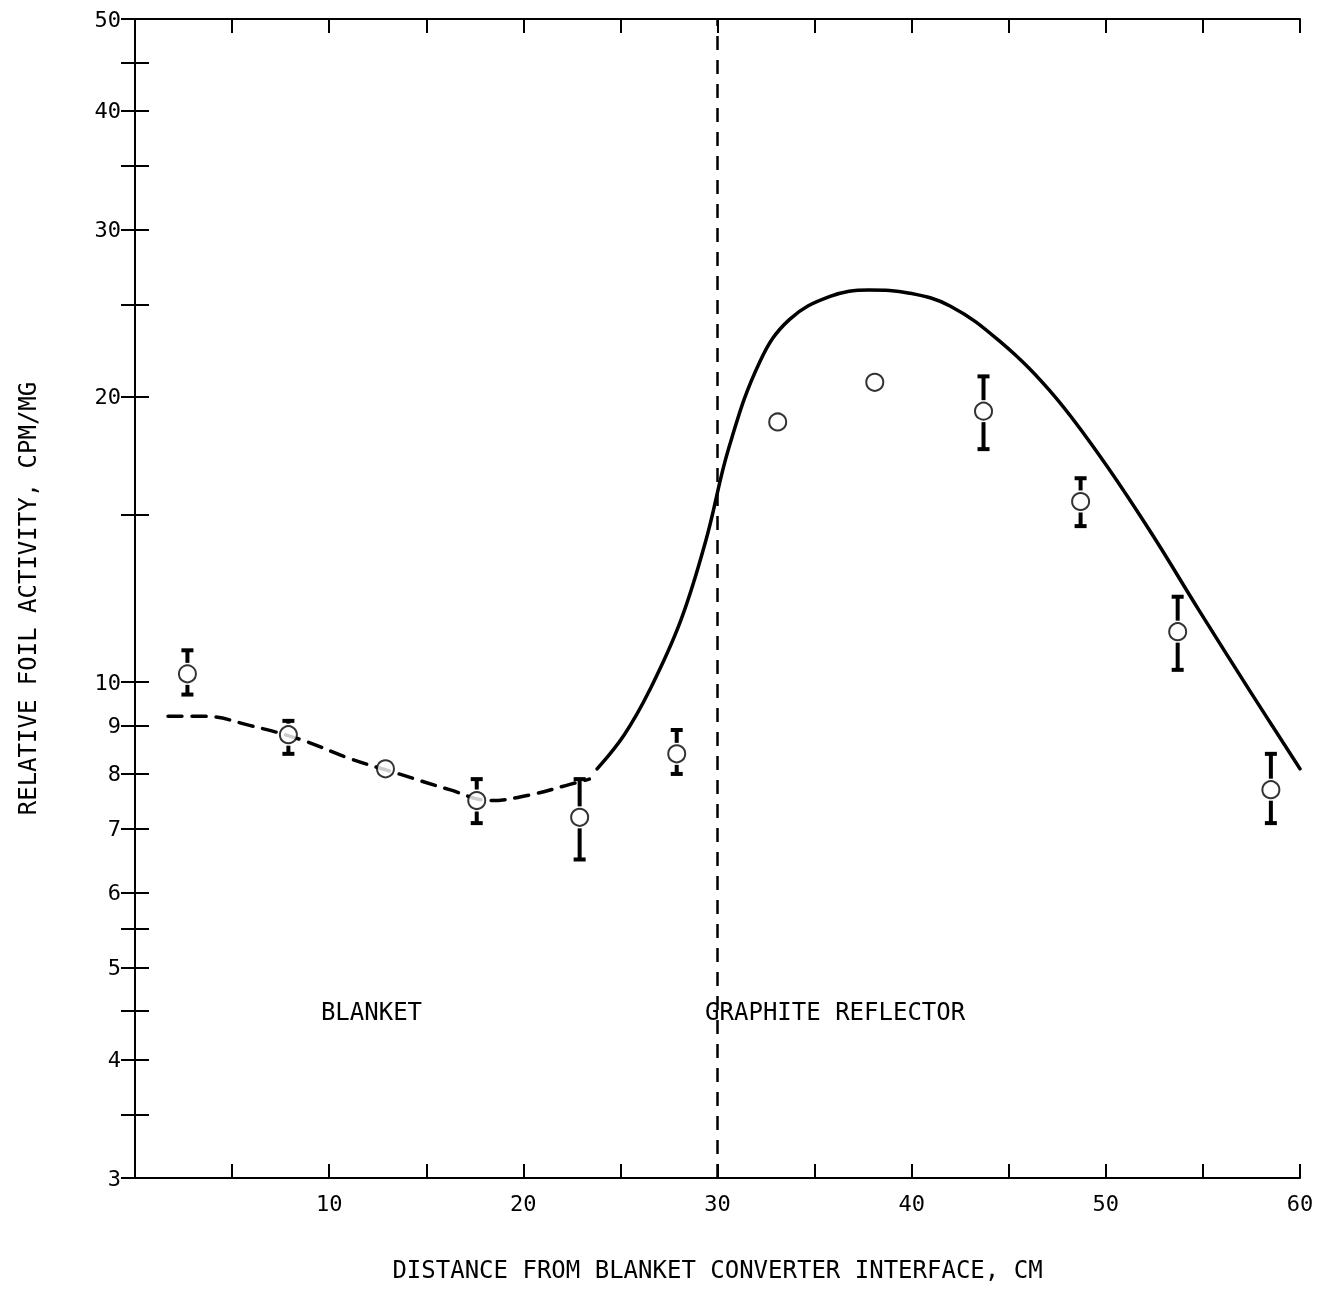 The image size is (1327, 1289). I want to click on x-tick-label: 60, so click(1300, 1203).